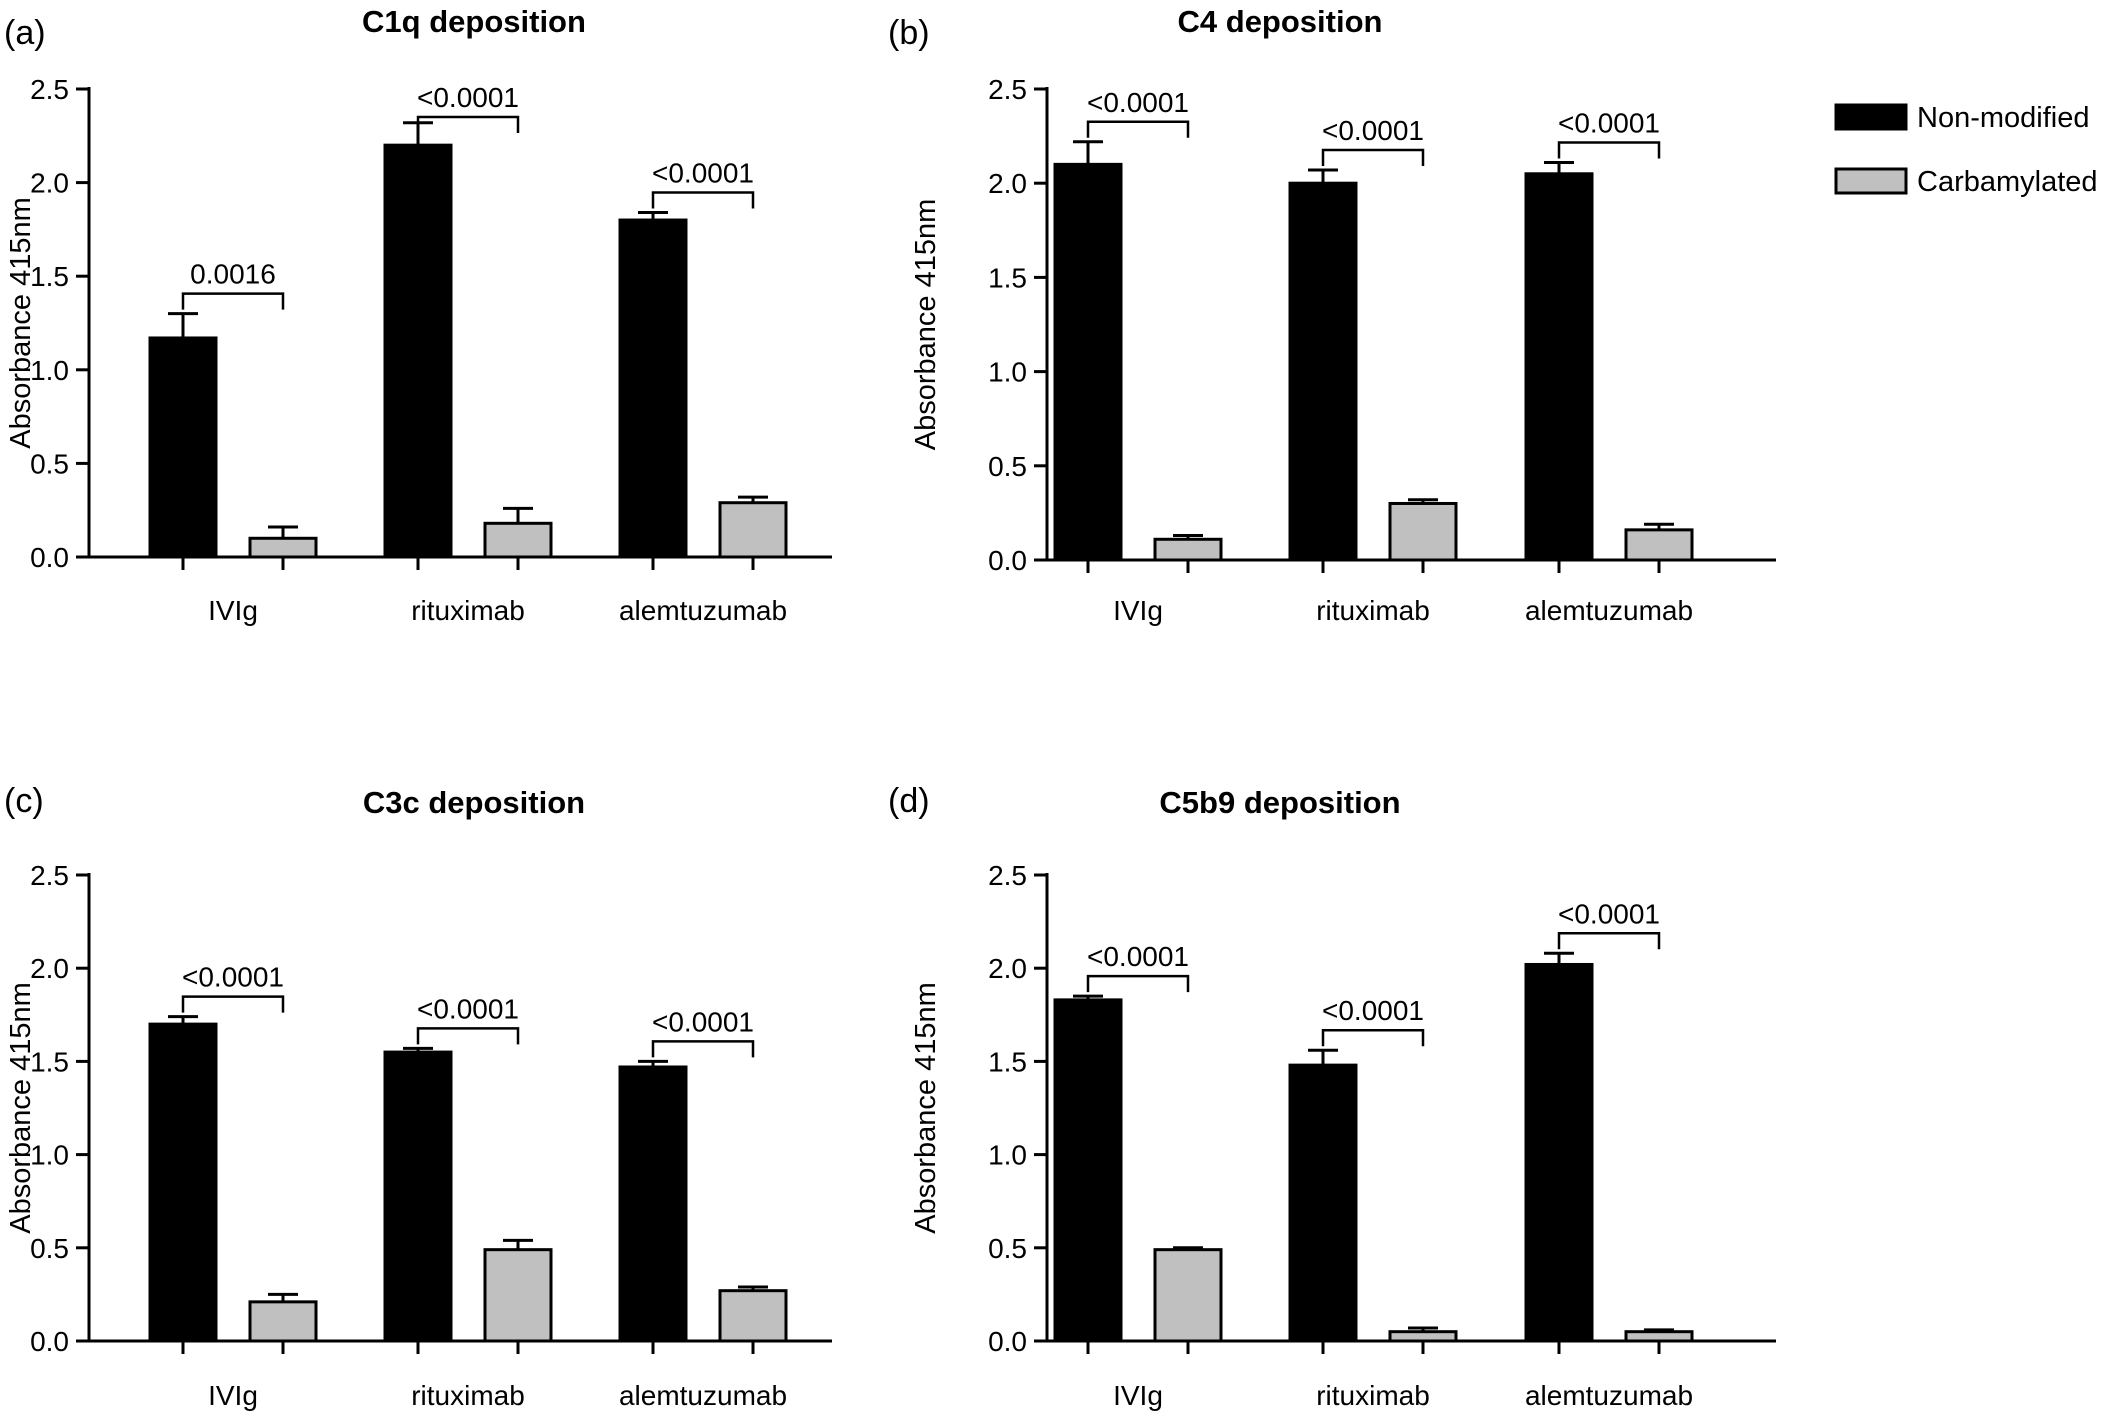 The height and width of the screenshot is (1421, 2128). I want to click on p-value-label: 0.0016, so click(233, 274).